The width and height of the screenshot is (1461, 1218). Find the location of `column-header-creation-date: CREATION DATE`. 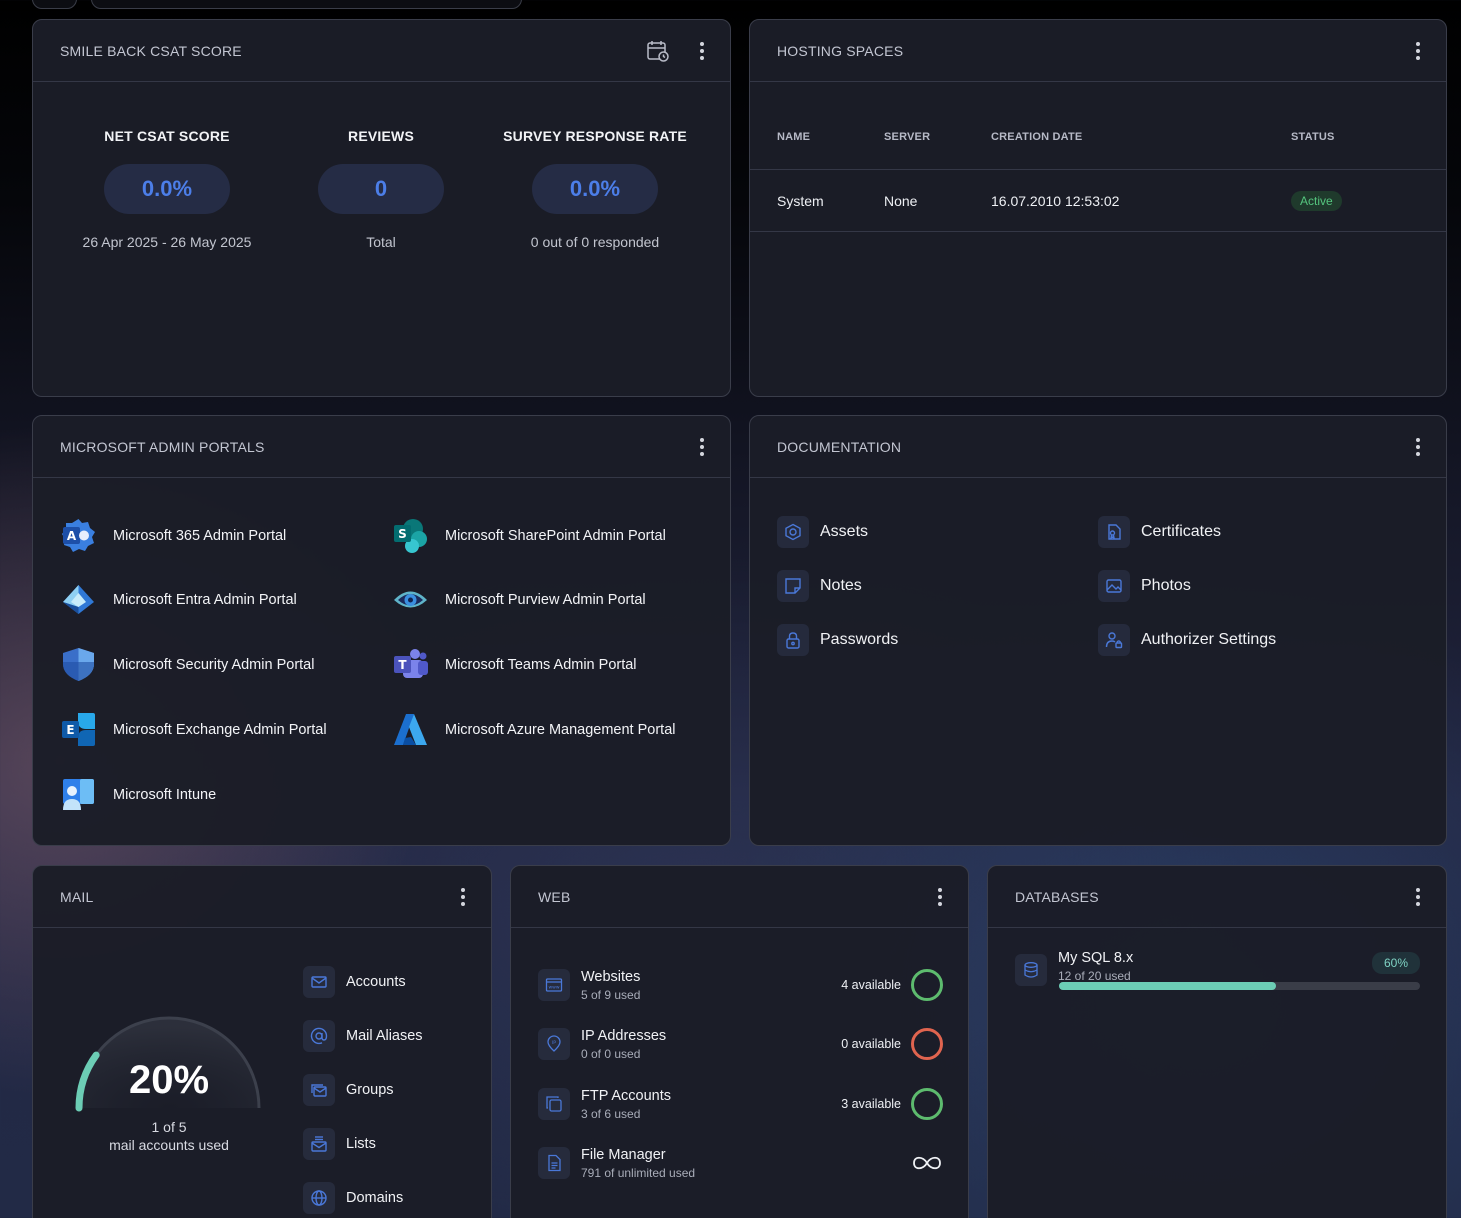

column-header-creation-date: CREATION DATE is located at coordinates (1037, 136).